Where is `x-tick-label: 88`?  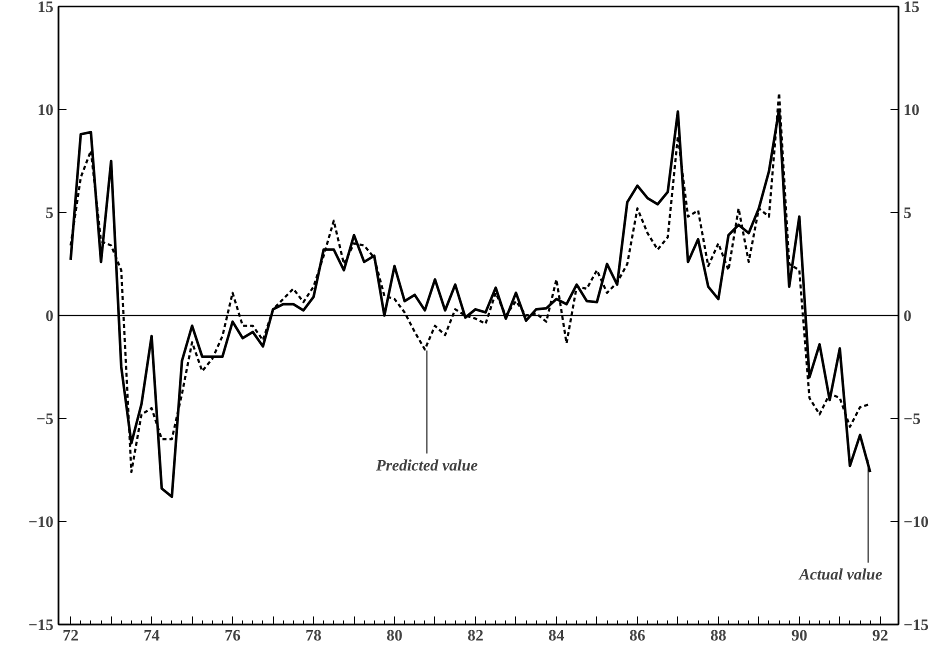
x-tick-label: 88 is located at coordinates (718, 636).